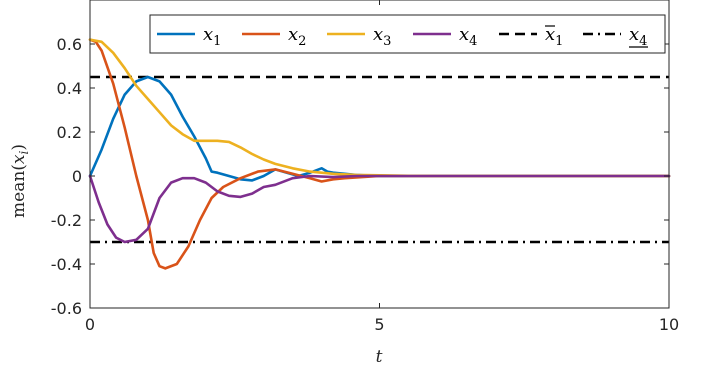 Image resolution: width=708 pixels, height=370 pixels. Describe the element at coordinates (379, 357) in the screenshot. I see `x-axis-label: t` at that location.